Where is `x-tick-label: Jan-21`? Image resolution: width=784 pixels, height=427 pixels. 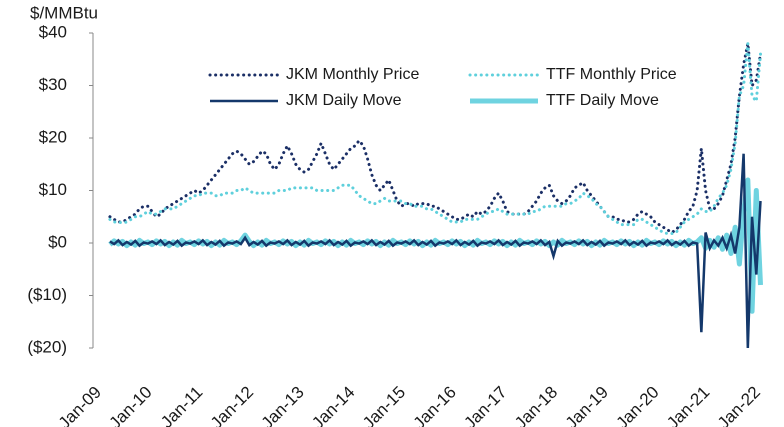
x-tick-label: Jan-21 is located at coordinates (688, 405).